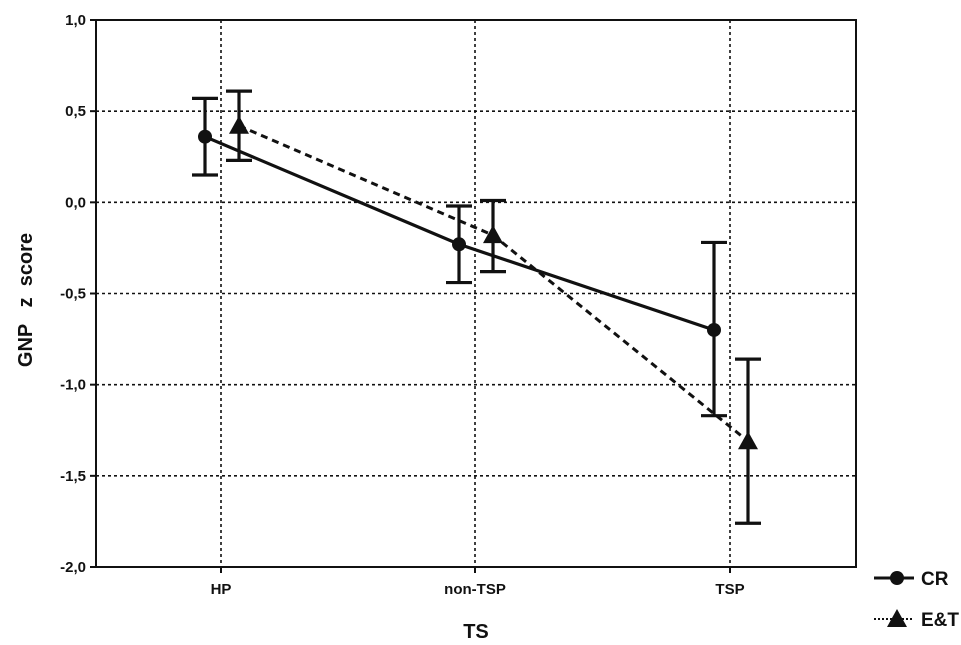 This screenshot has width=961, height=645. Describe the element at coordinates (476, 632) in the screenshot. I see `x-axis-title: TS` at that location.